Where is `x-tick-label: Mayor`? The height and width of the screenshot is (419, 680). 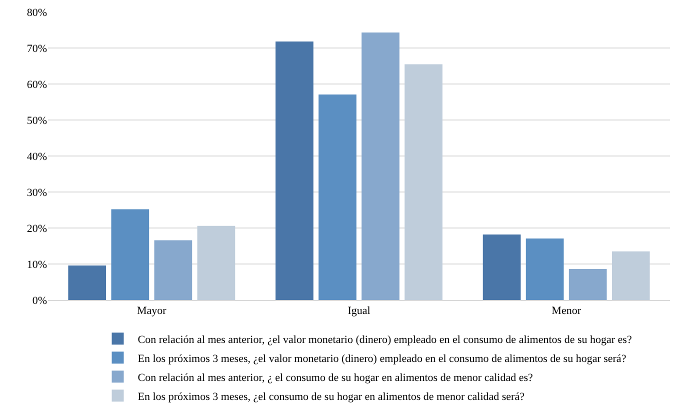 x-tick-label: Mayor is located at coordinates (152, 311).